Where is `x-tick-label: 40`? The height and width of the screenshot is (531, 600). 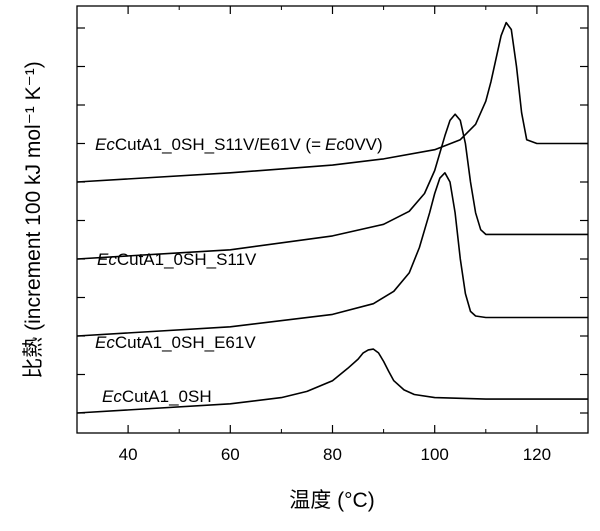
x-tick-label: 40 is located at coordinates (128, 454).